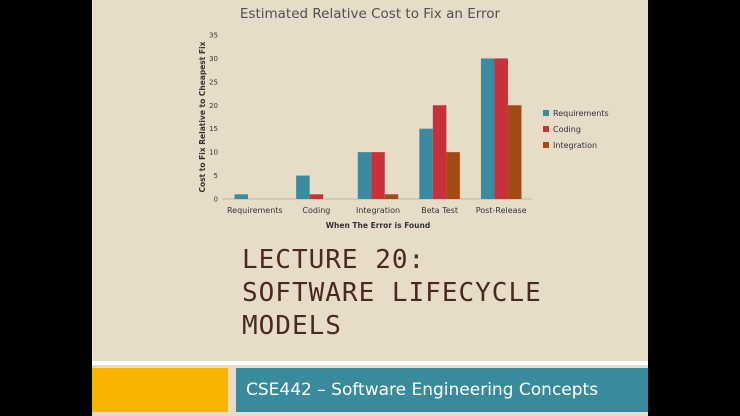  What do you see at coordinates (213, 129) in the screenshot?
I see `y-tick-label: 15` at bounding box center [213, 129].